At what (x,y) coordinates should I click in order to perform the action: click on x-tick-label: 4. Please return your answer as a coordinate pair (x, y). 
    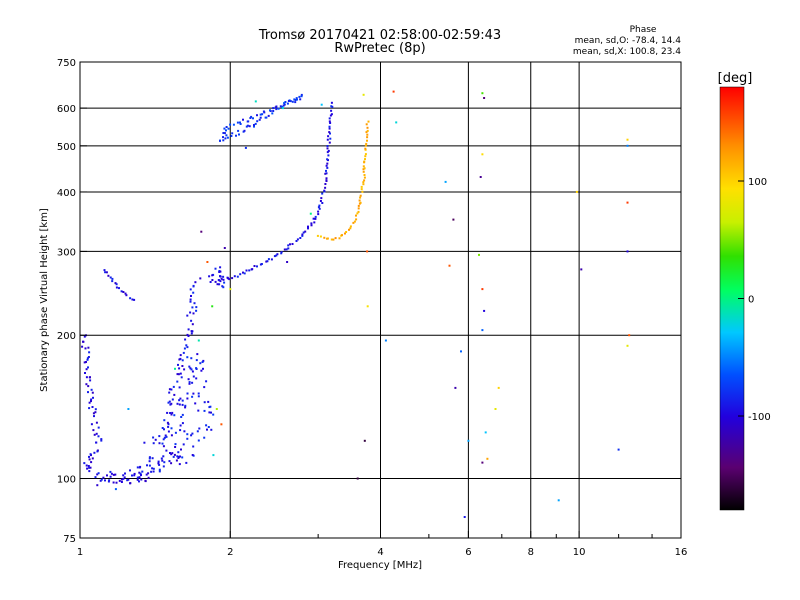
    Looking at the image, I should click on (380, 552).